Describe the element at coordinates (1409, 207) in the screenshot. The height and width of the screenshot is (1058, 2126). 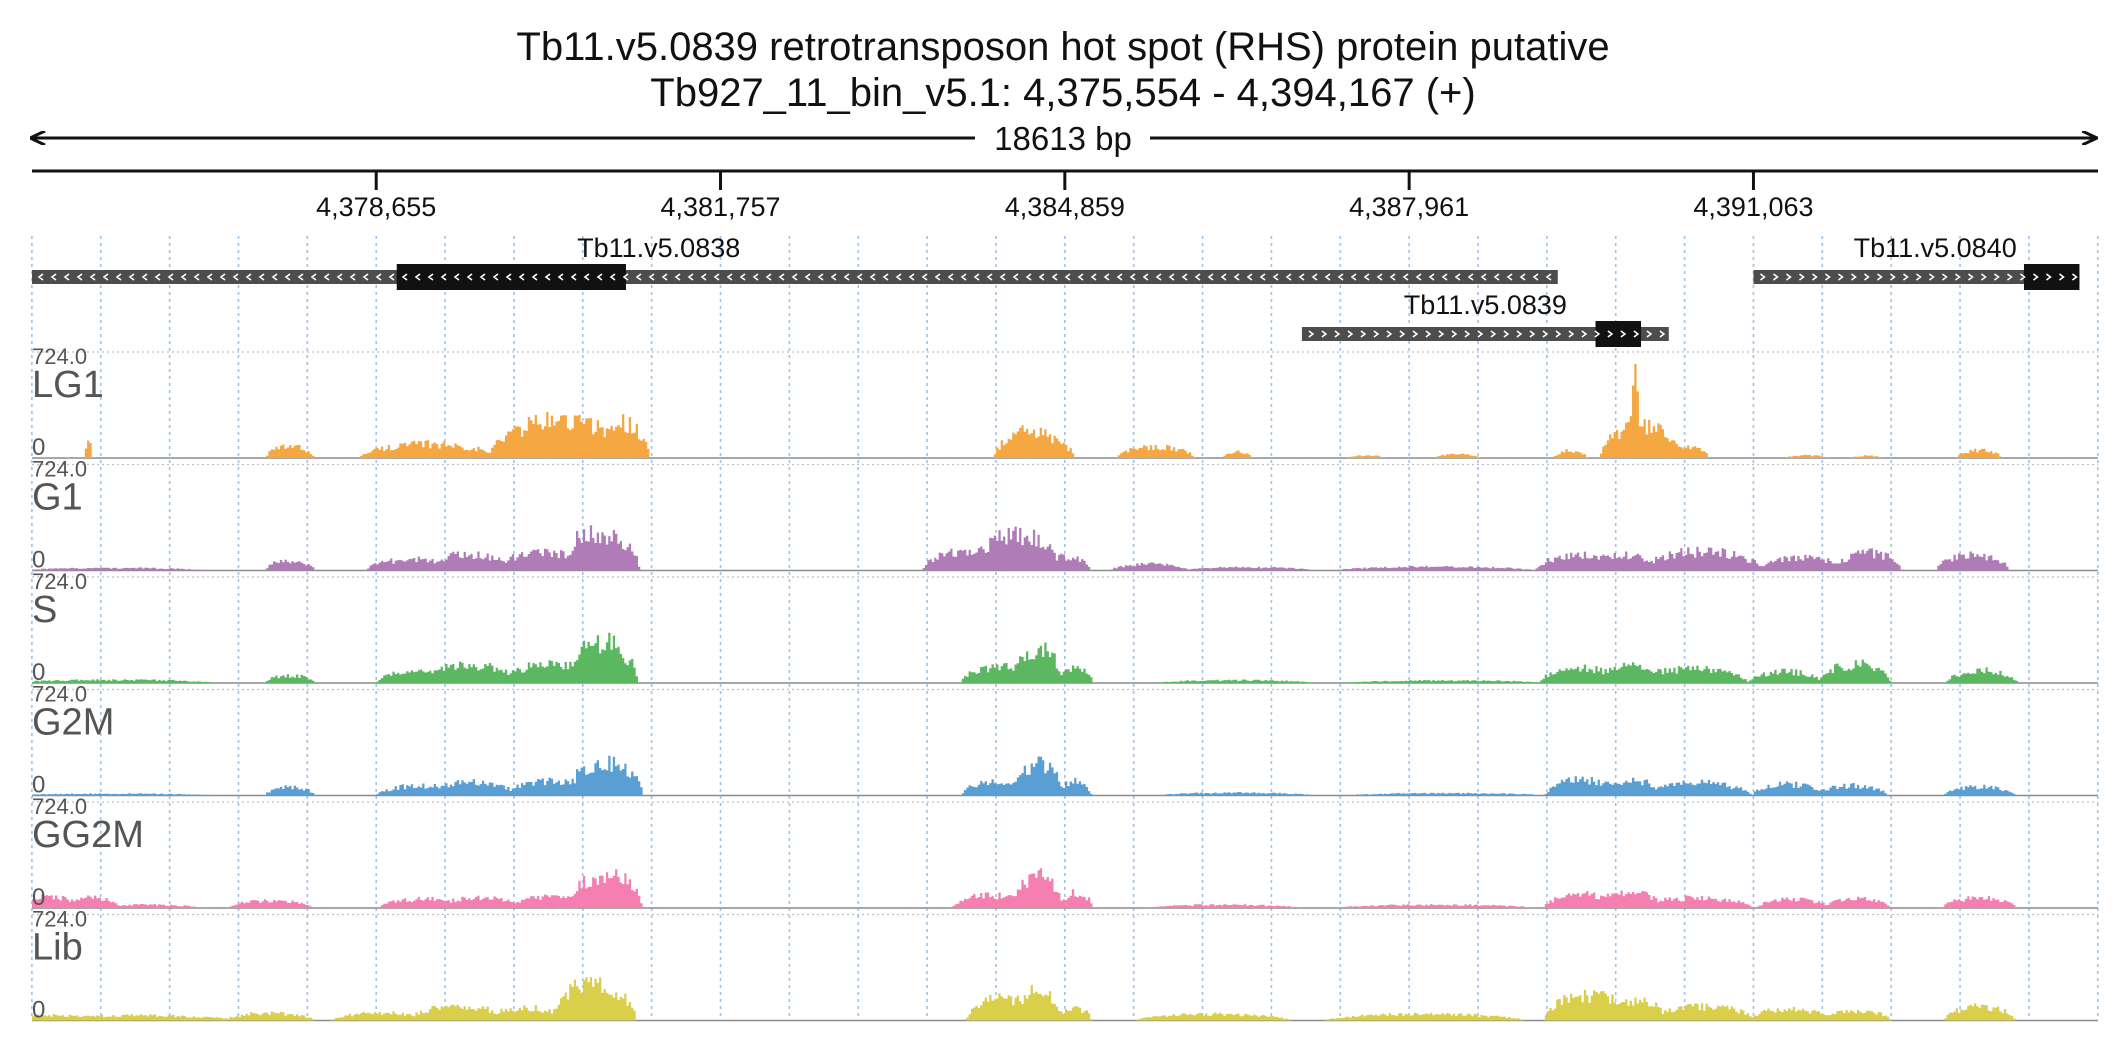
I see `x-tick-label-3: 4,387,961` at that location.